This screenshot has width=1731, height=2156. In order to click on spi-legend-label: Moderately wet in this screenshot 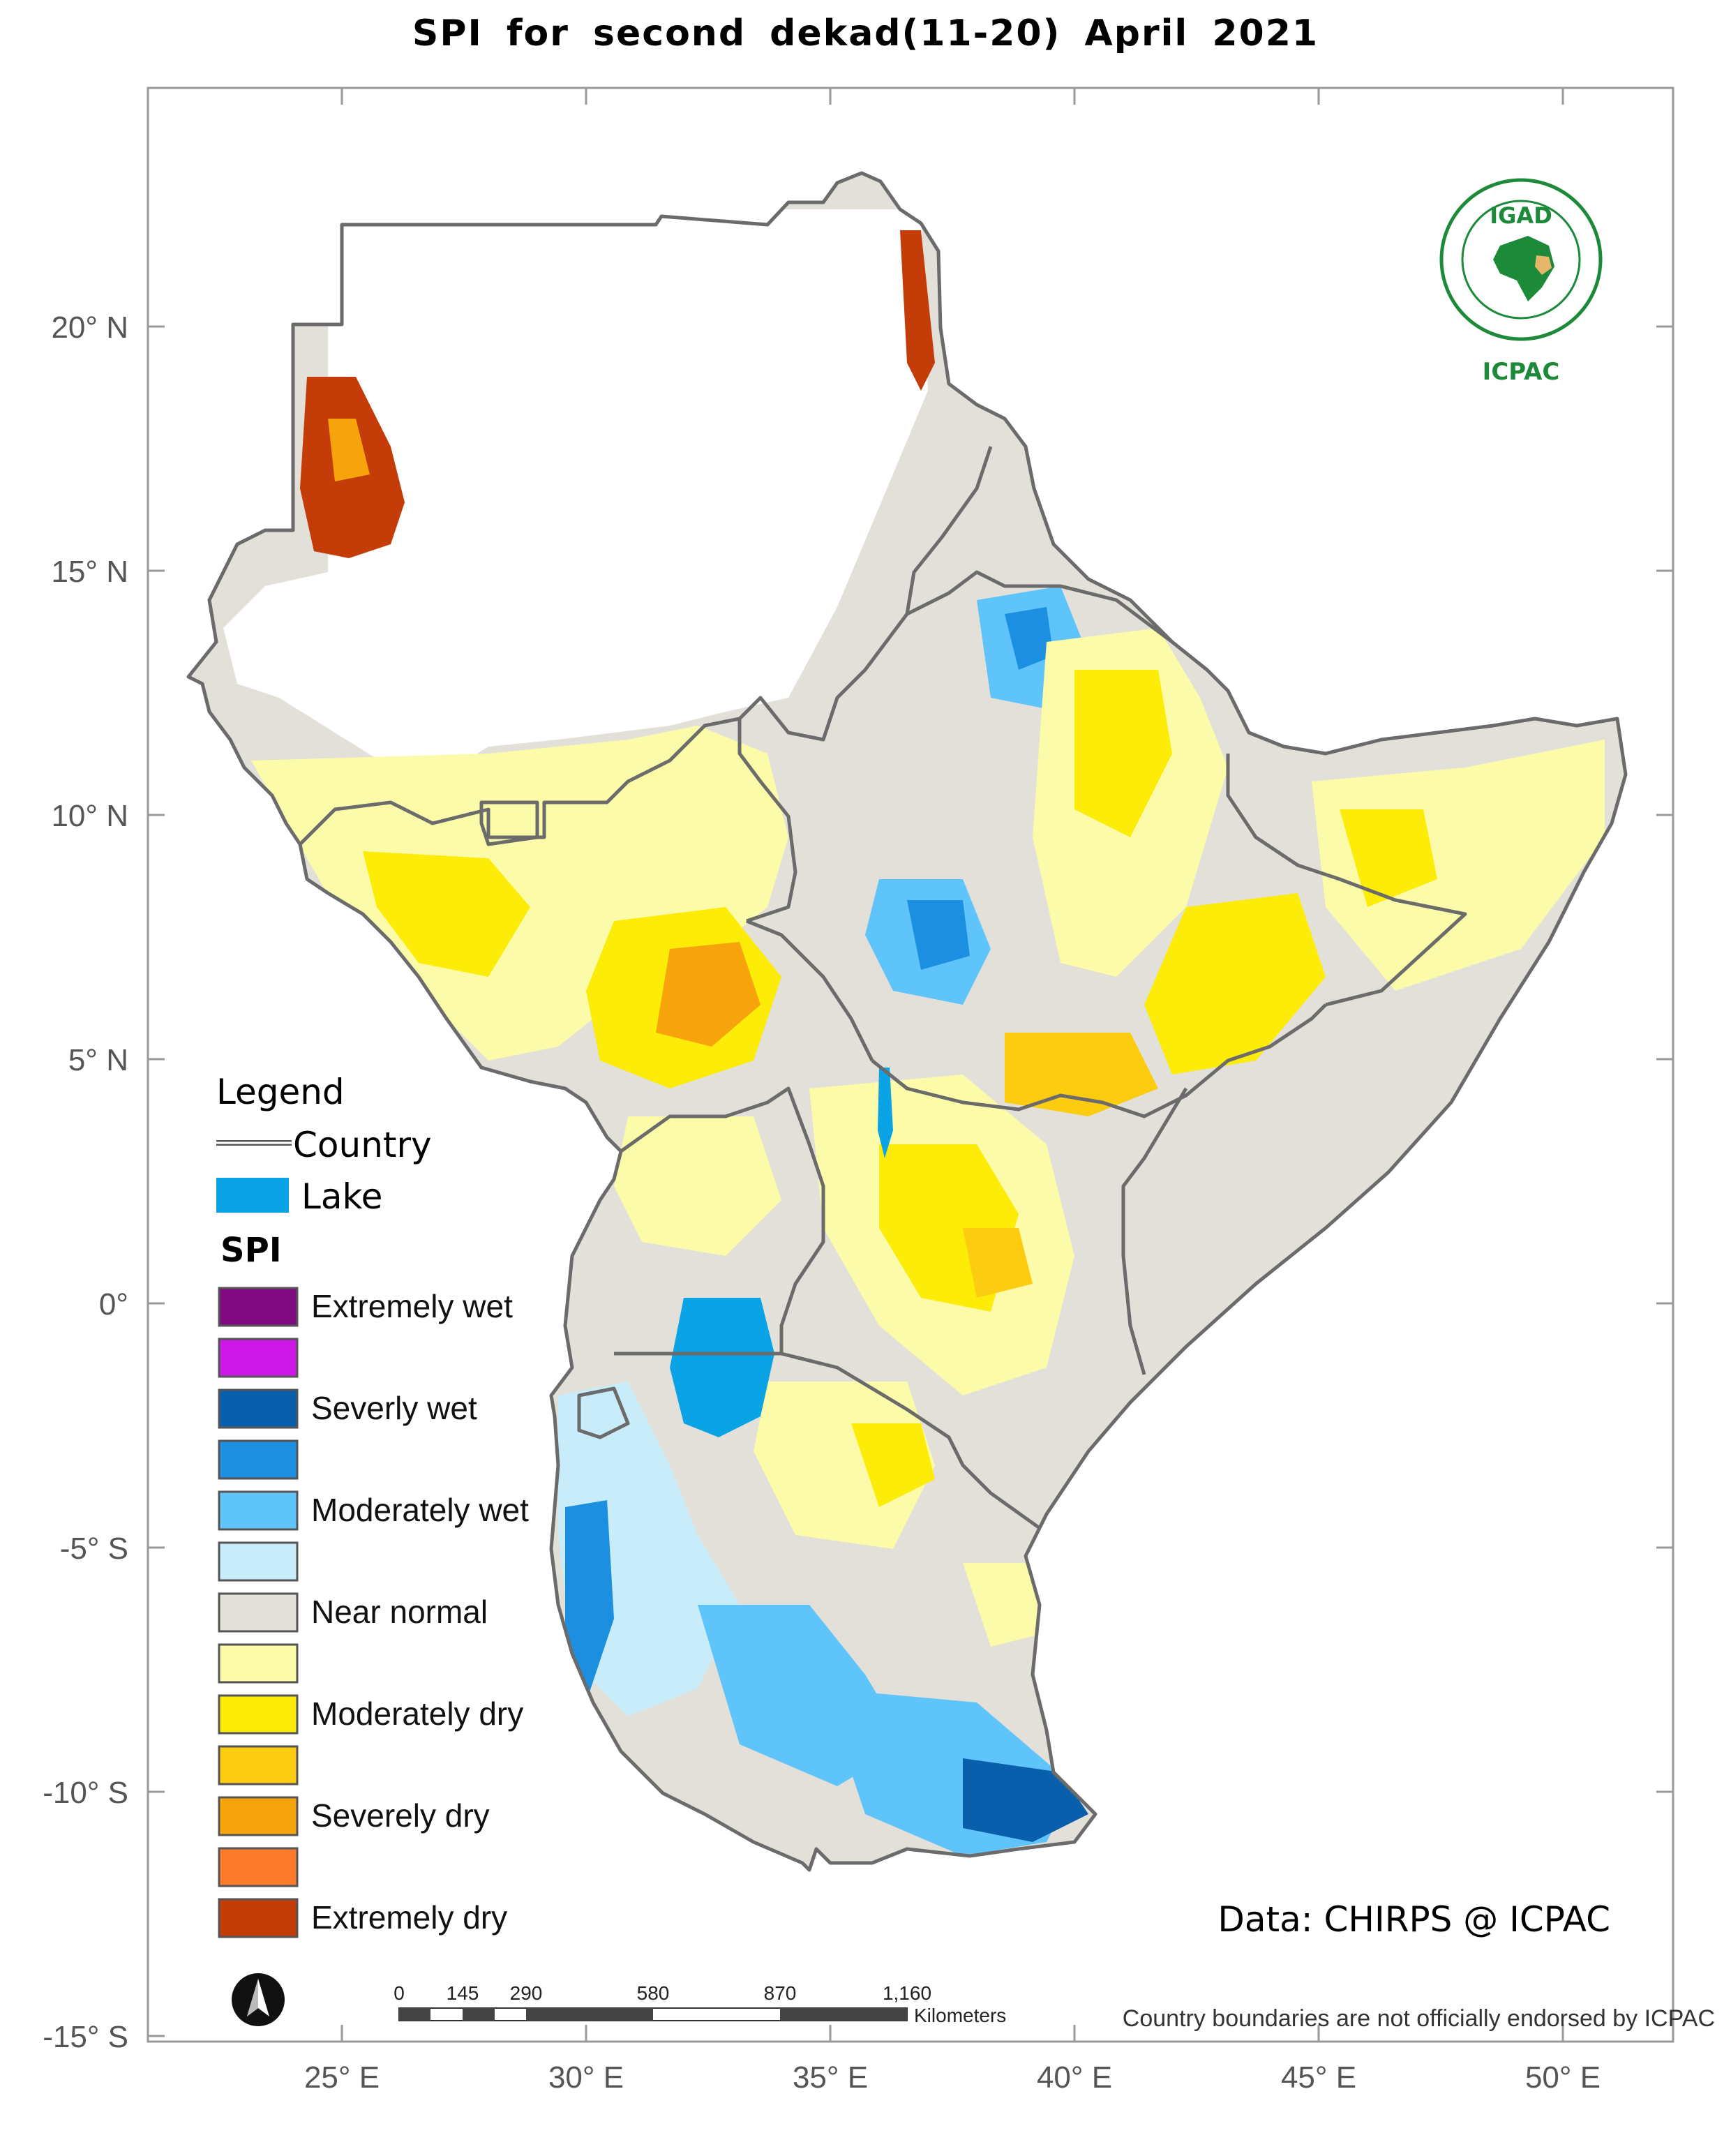, I will do `click(420, 1510)`.